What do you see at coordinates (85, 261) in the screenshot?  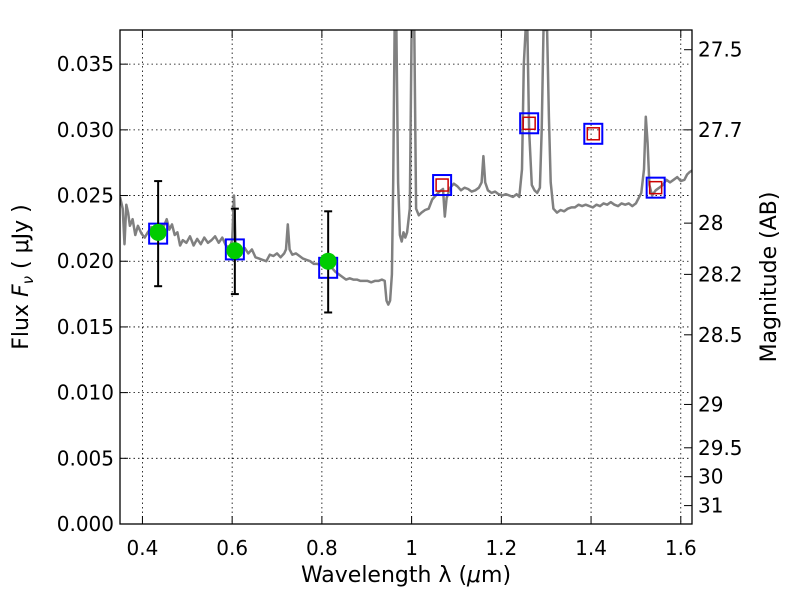 I see `y-tick-label: 0.020` at bounding box center [85, 261].